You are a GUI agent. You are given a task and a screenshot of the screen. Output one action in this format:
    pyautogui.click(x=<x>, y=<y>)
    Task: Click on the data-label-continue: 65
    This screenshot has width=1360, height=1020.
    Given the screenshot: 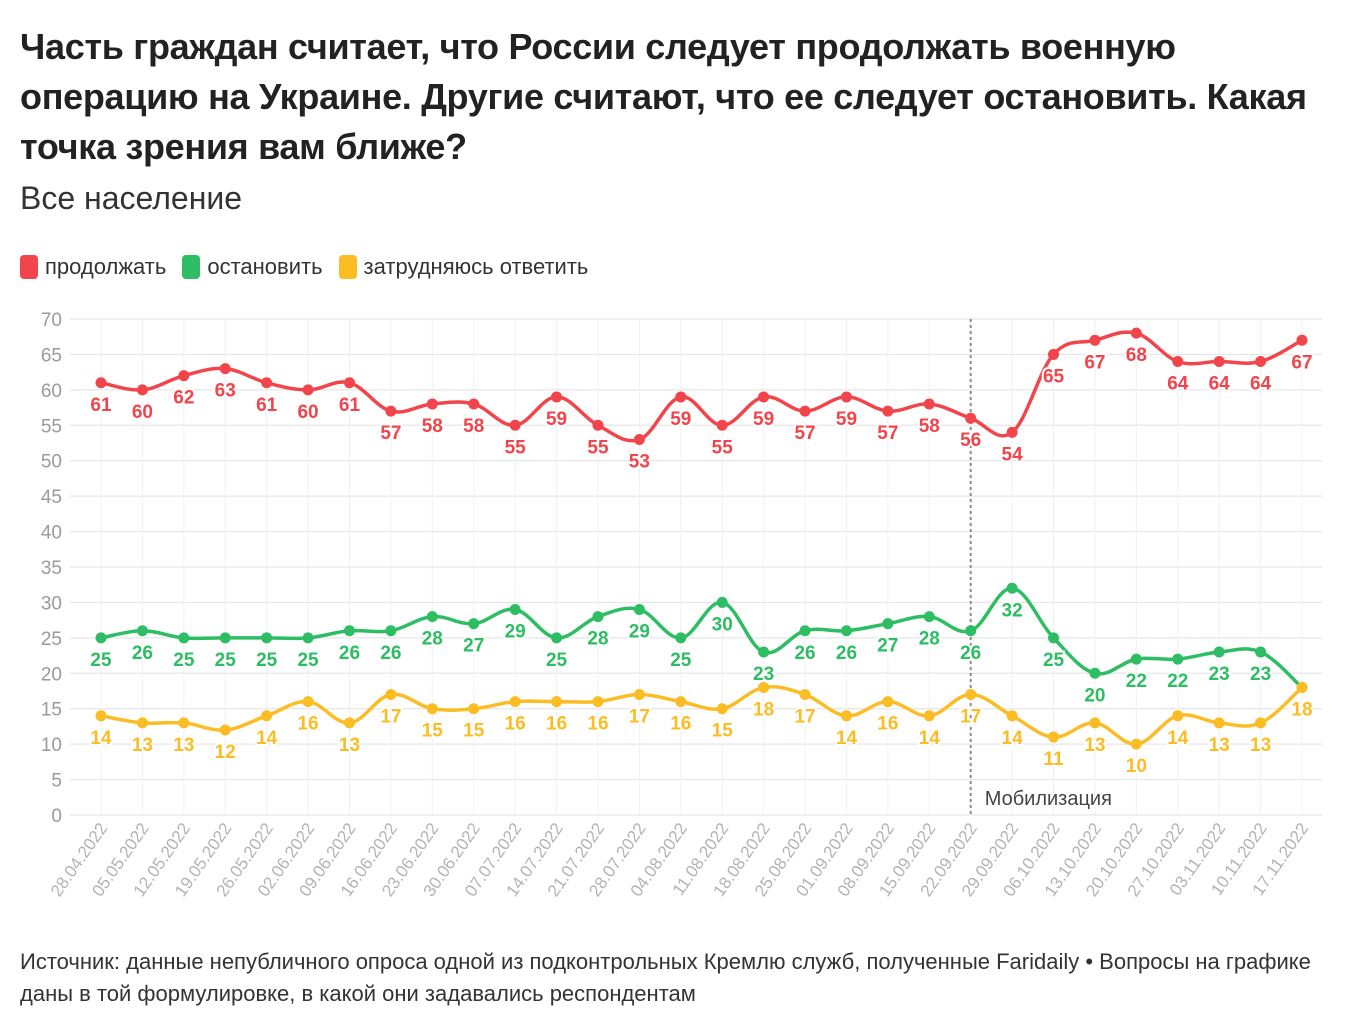 What is the action you would take?
    pyautogui.click(x=1054, y=376)
    